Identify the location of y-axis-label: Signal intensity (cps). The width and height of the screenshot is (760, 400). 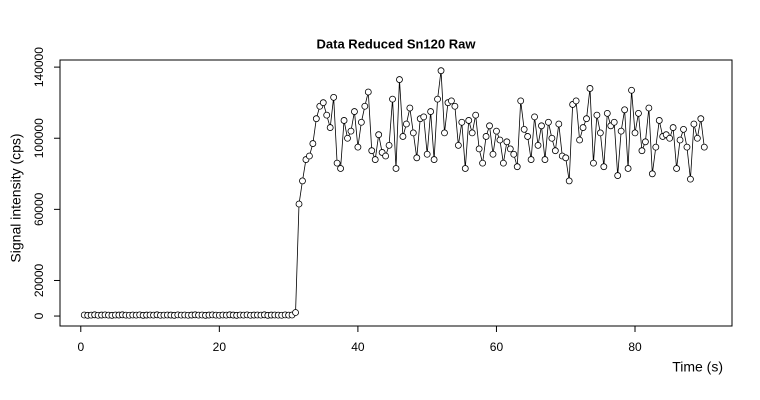
(16, 197).